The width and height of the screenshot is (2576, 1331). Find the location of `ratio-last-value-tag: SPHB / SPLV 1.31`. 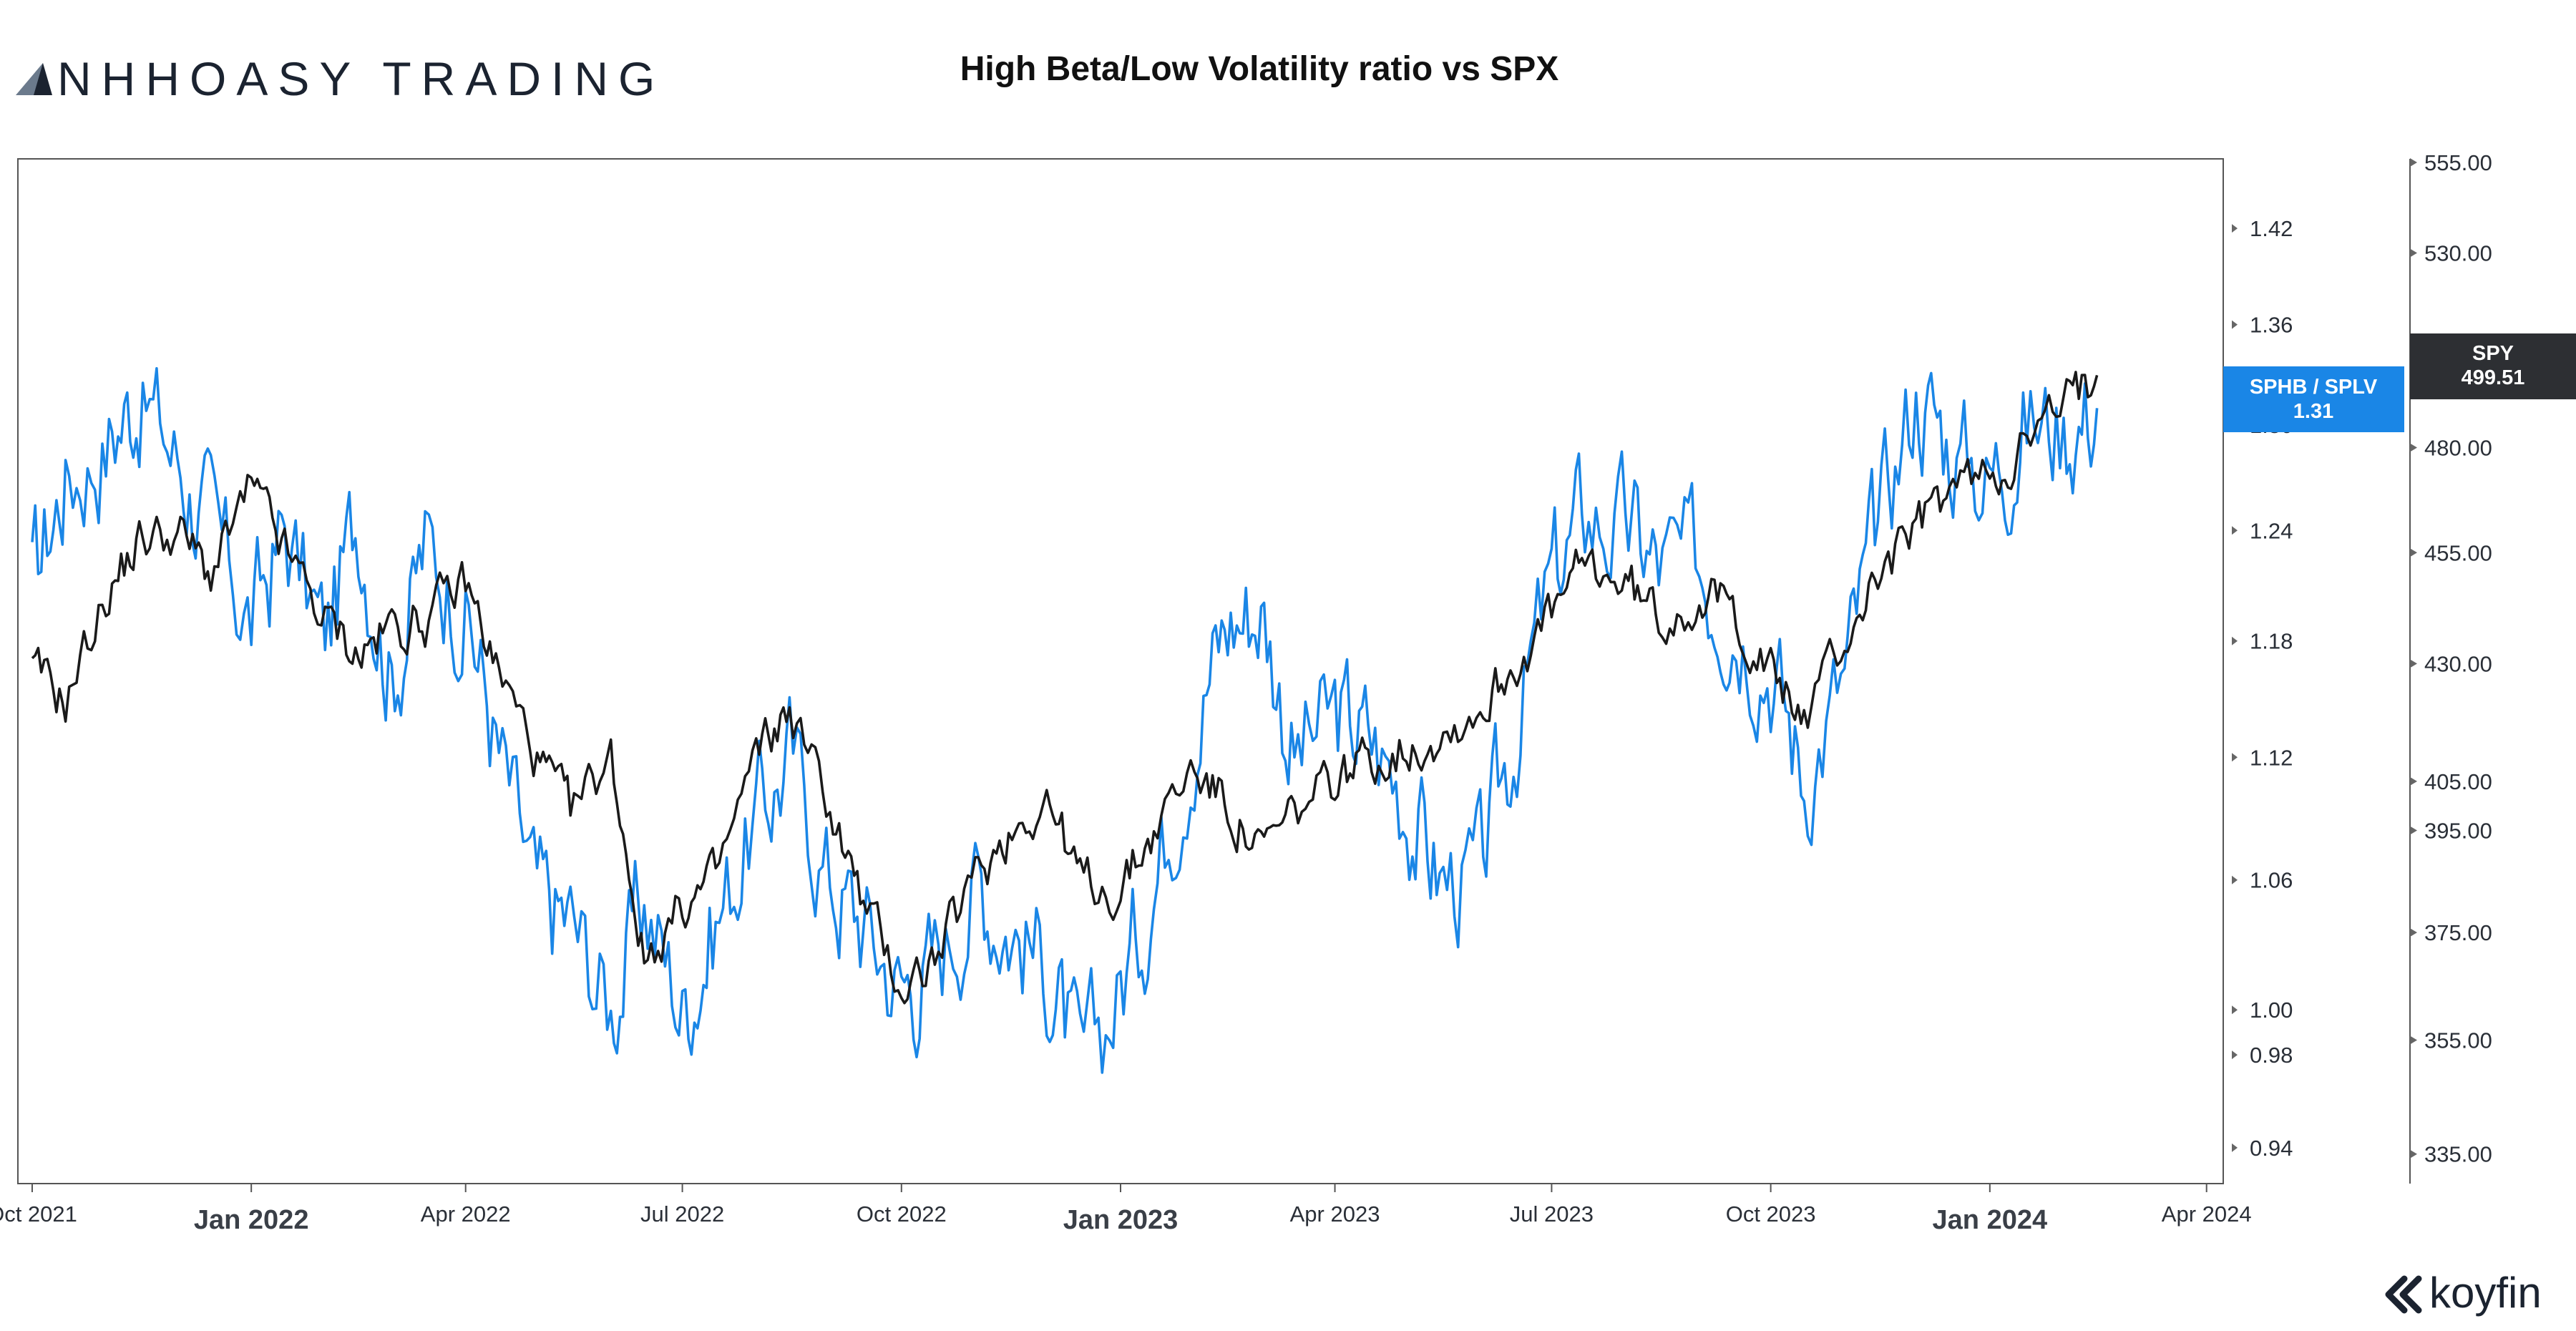

ratio-last-value-tag: SPHB / SPLV 1.31 is located at coordinates (2313, 399).